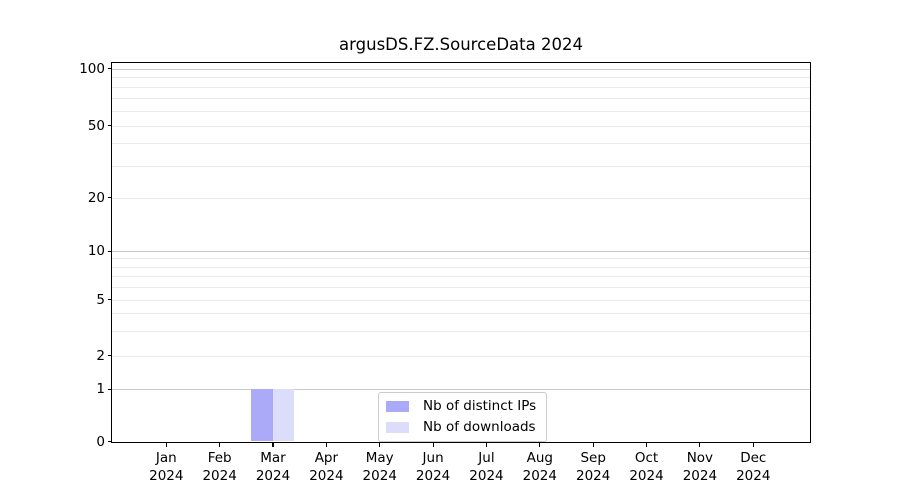 The width and height of the screenshot is (900, 500). Describe the element at coordinates (273, 458) in the screenshot. I see `x-tick-month: Mar` at that location.